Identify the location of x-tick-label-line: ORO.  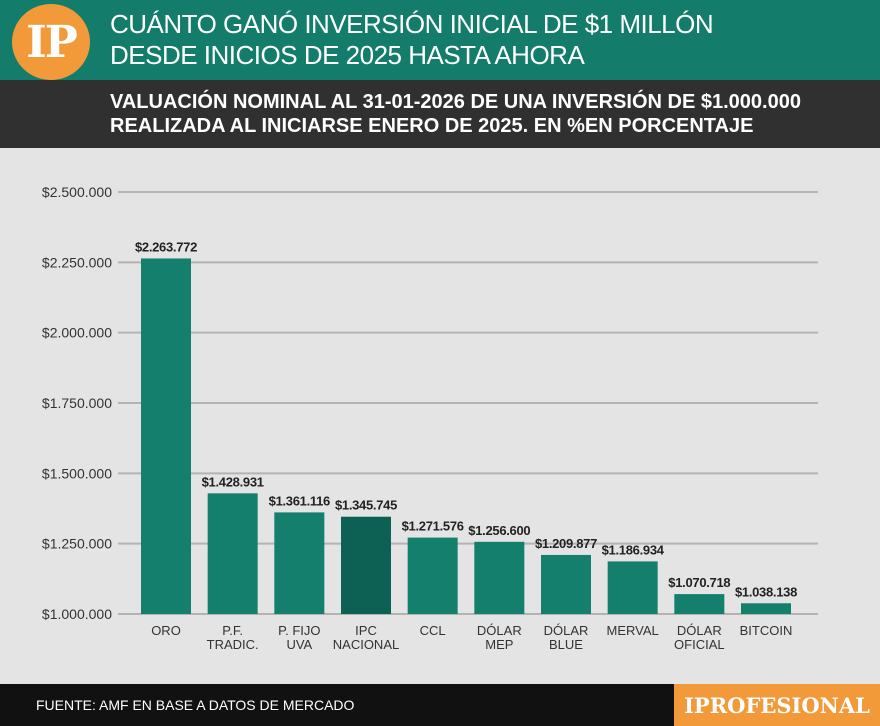
(166, 630).